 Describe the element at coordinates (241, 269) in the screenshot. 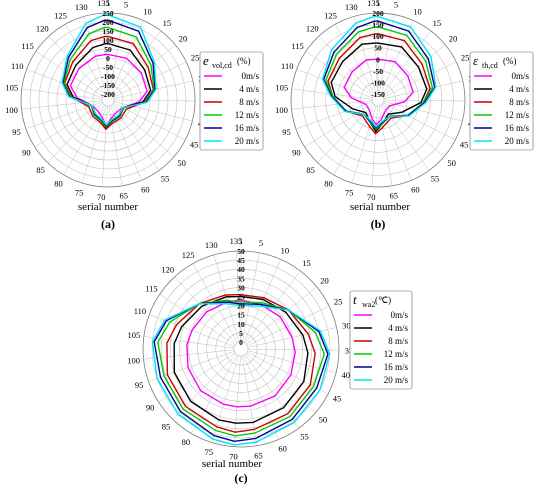

I see `radial-tick-label: 40` at that location.